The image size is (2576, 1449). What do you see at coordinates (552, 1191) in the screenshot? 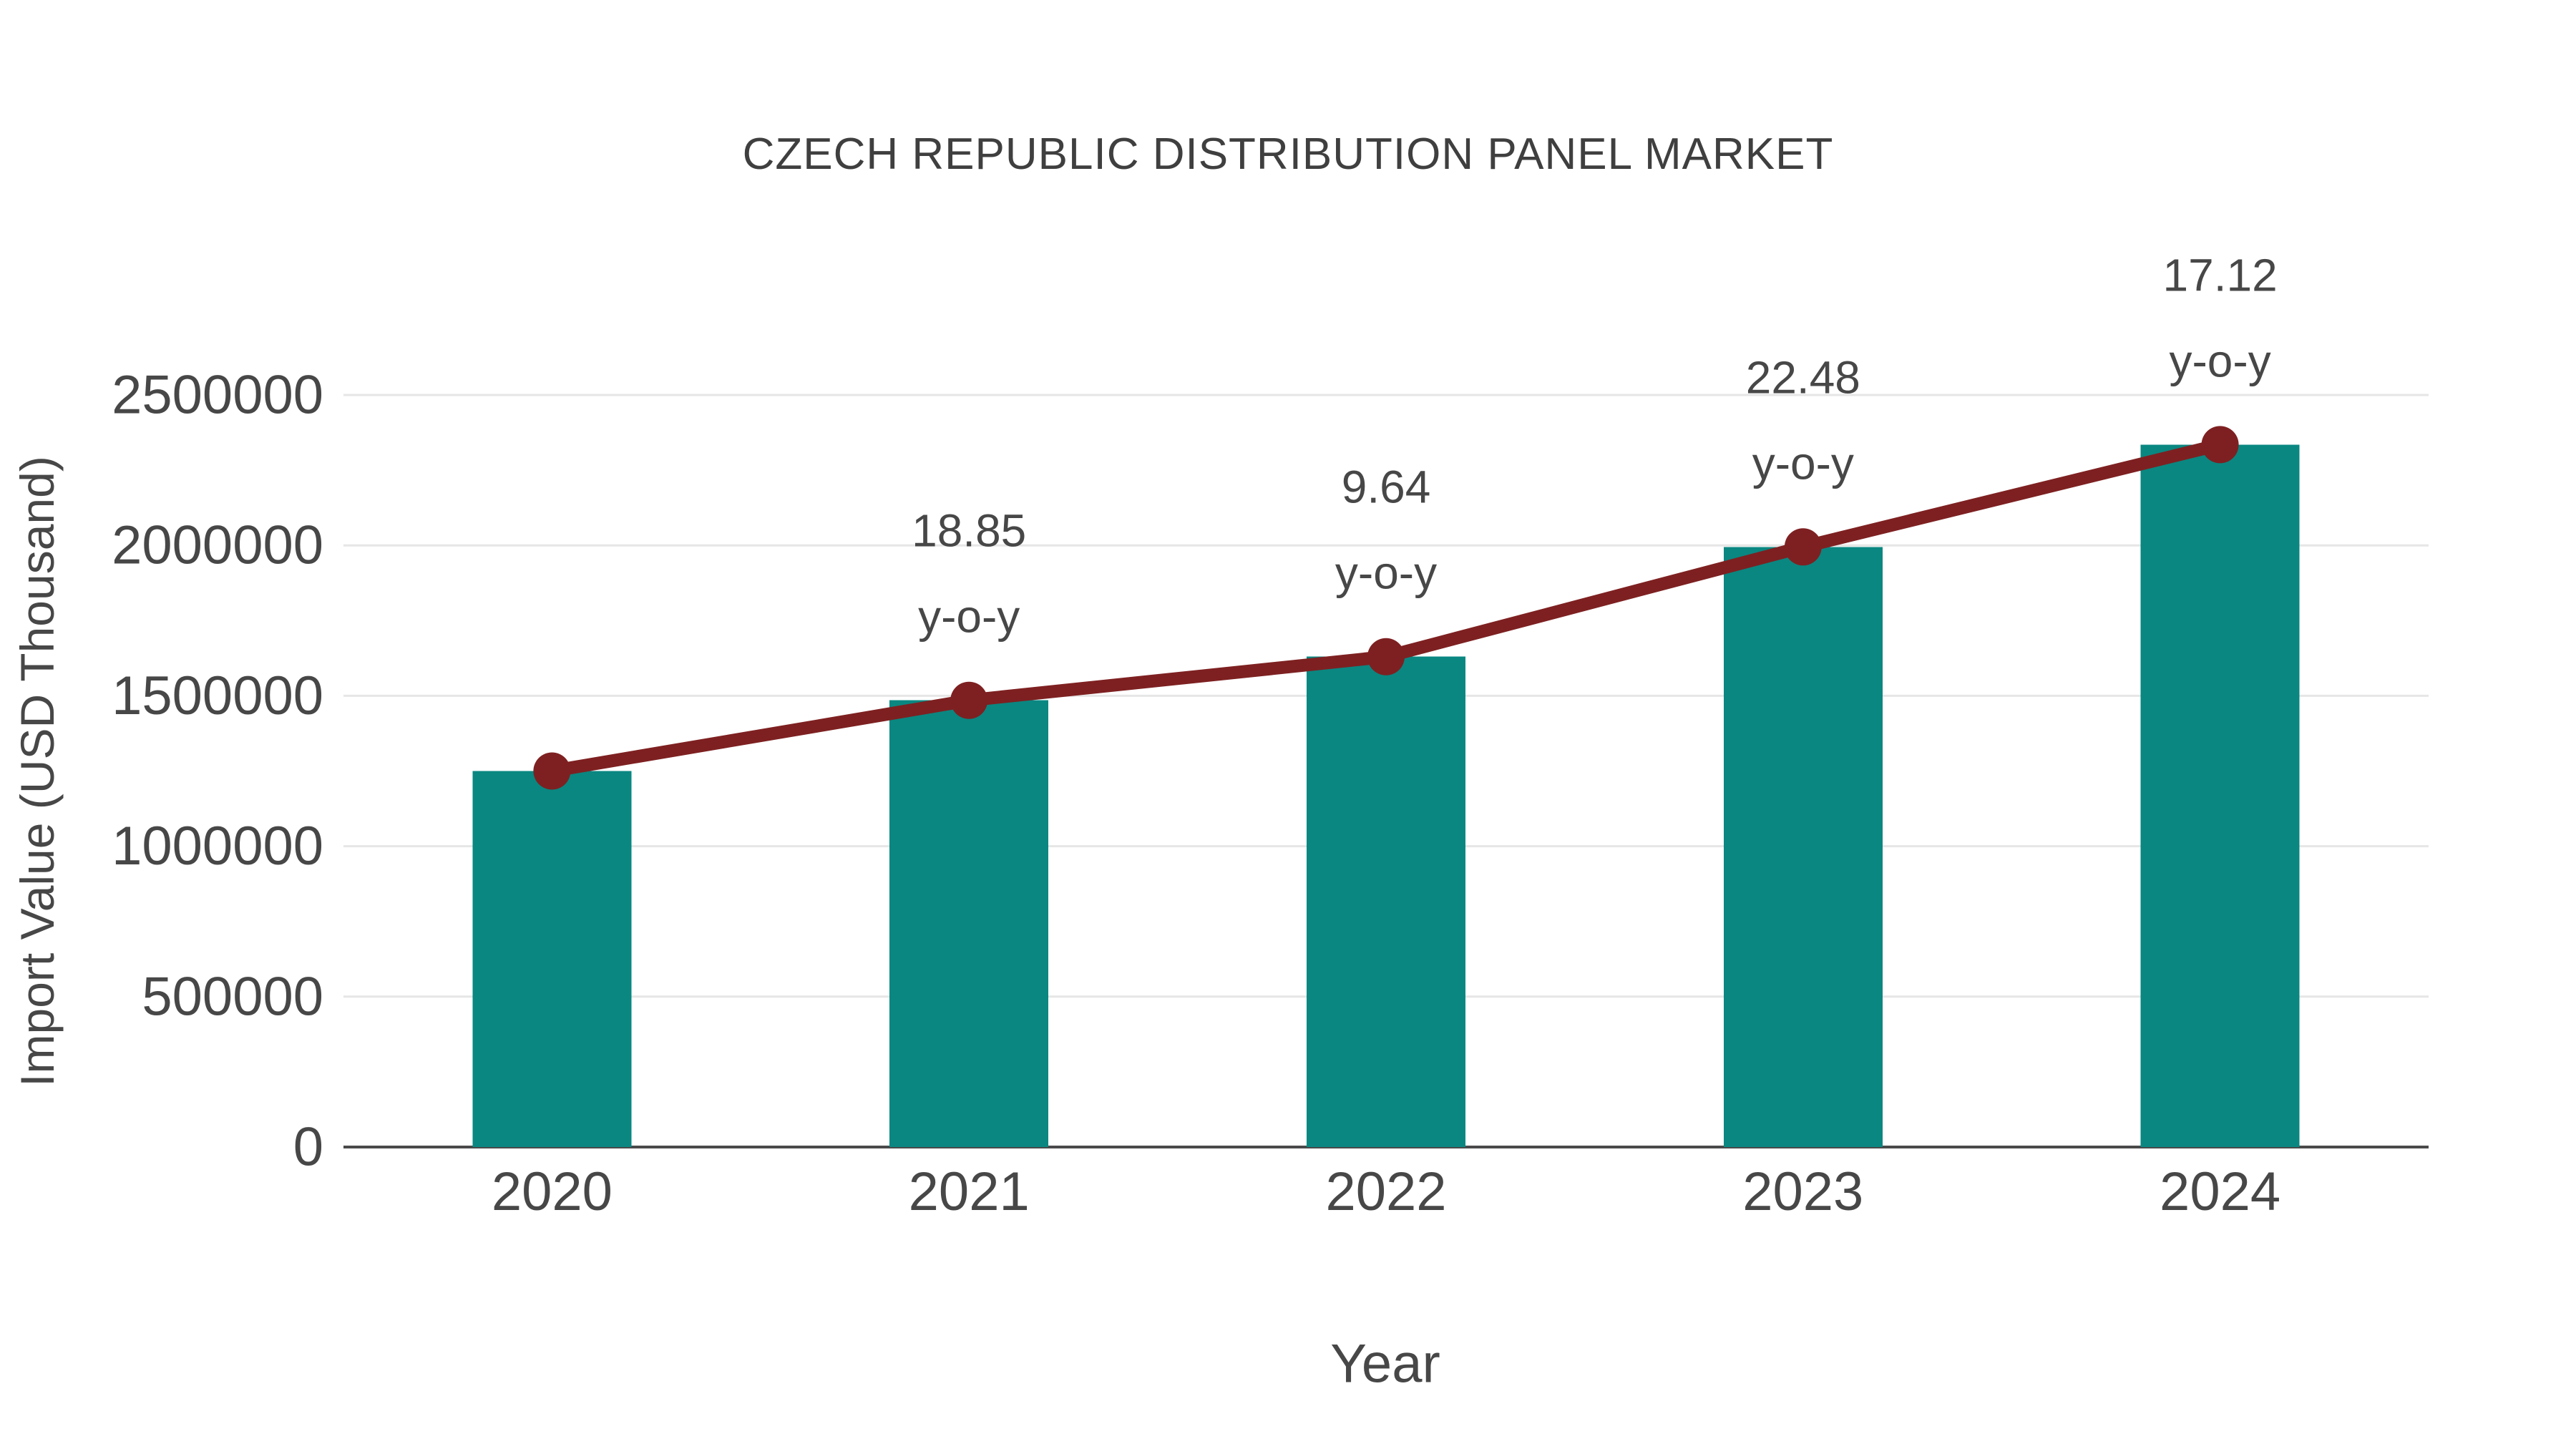
I see `x-tick-label: 2020` at bounding box center [552, 1191].